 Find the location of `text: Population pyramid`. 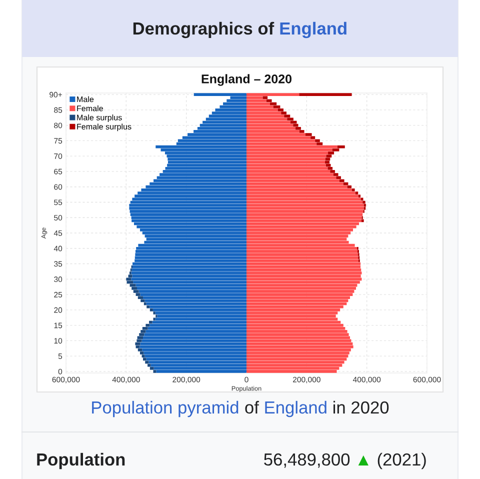

text: Population pyramid is located at coordinates (165, 409).